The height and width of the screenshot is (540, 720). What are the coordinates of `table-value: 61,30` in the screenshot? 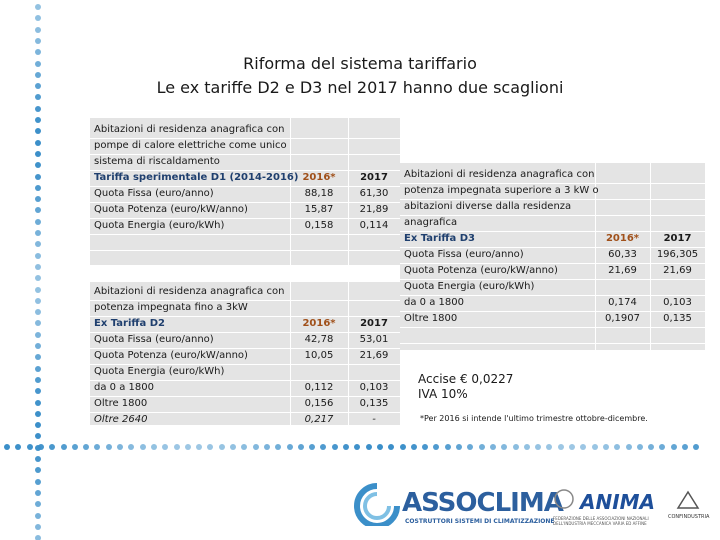 It's located at (374, 193).